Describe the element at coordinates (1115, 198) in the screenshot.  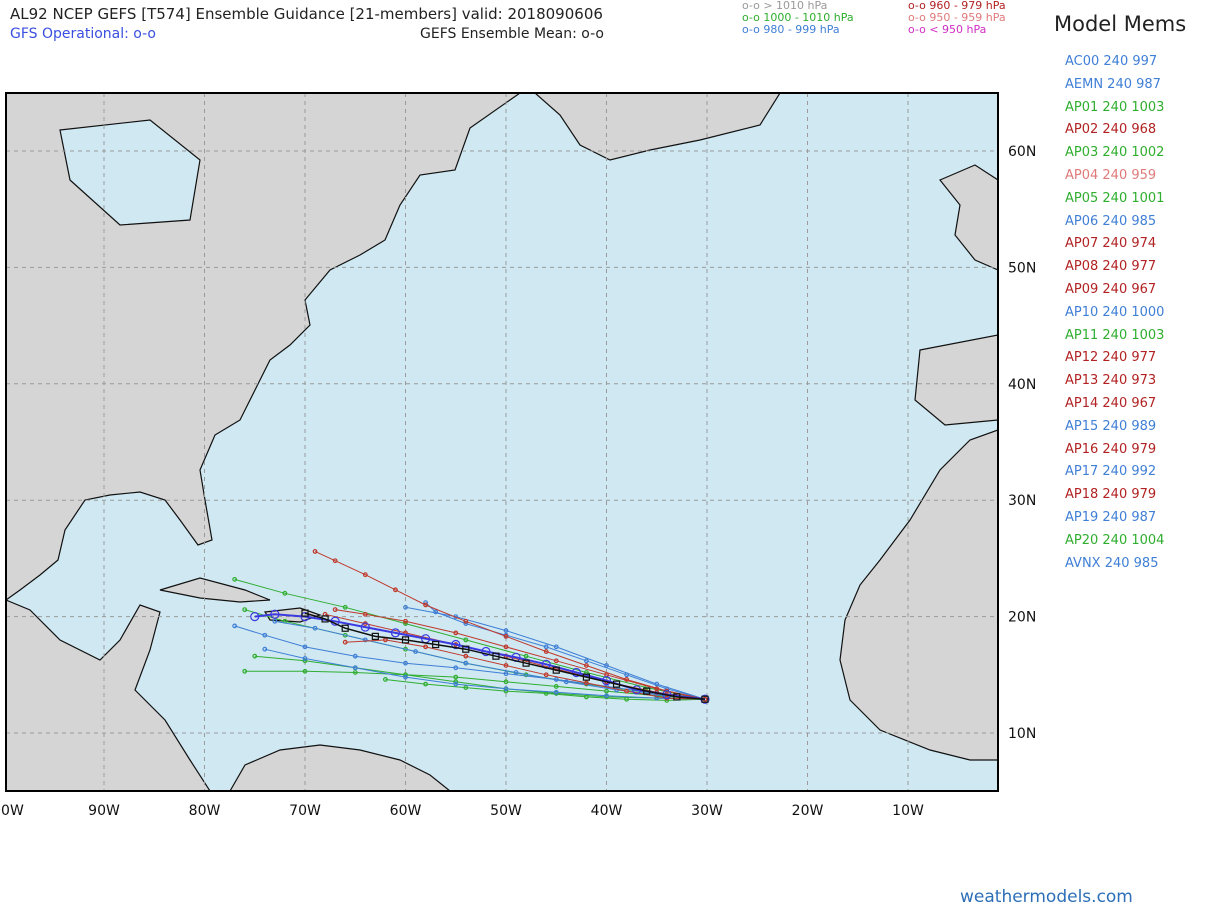
I see `member-entry: AP05 240 1001` at that location.